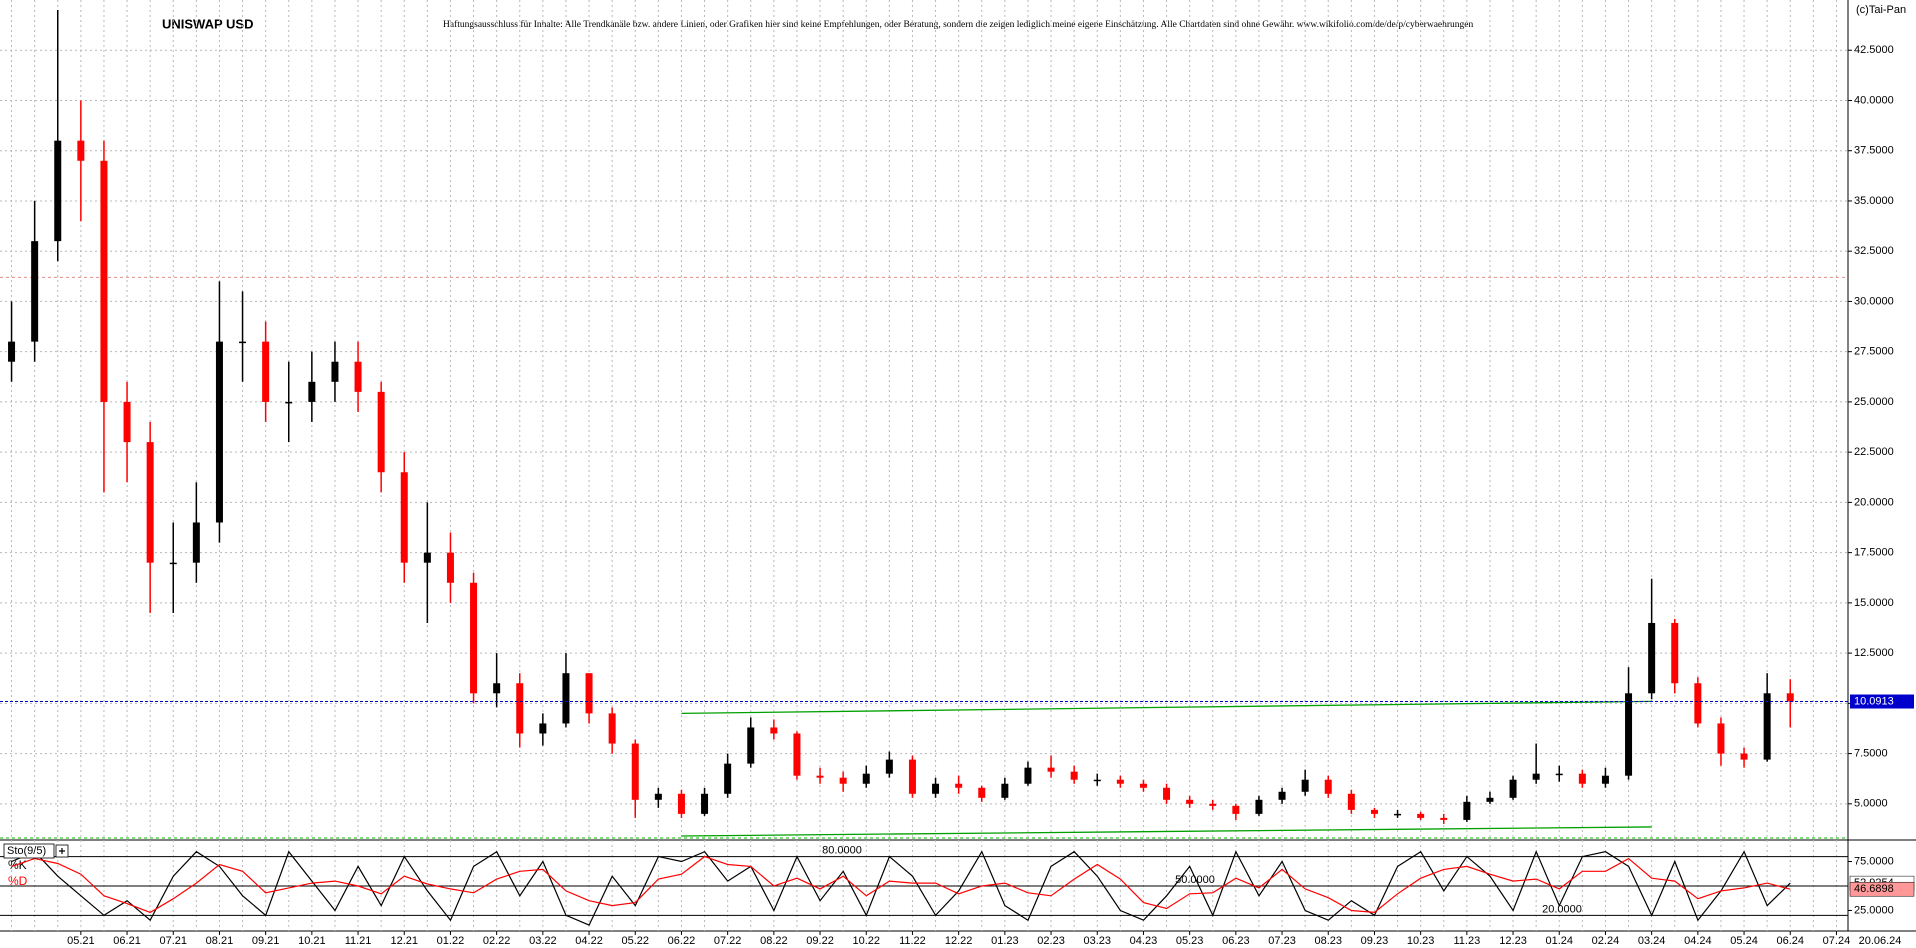  I want to click on x-tick-label: 04.23, so click(1144, 941).